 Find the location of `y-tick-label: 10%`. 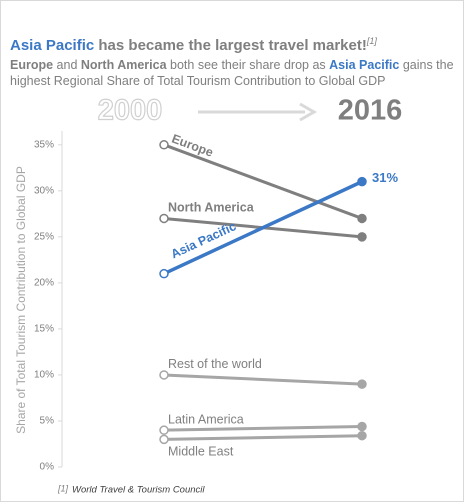

y-tick-label: 10% is located at coordinates (44, 375).